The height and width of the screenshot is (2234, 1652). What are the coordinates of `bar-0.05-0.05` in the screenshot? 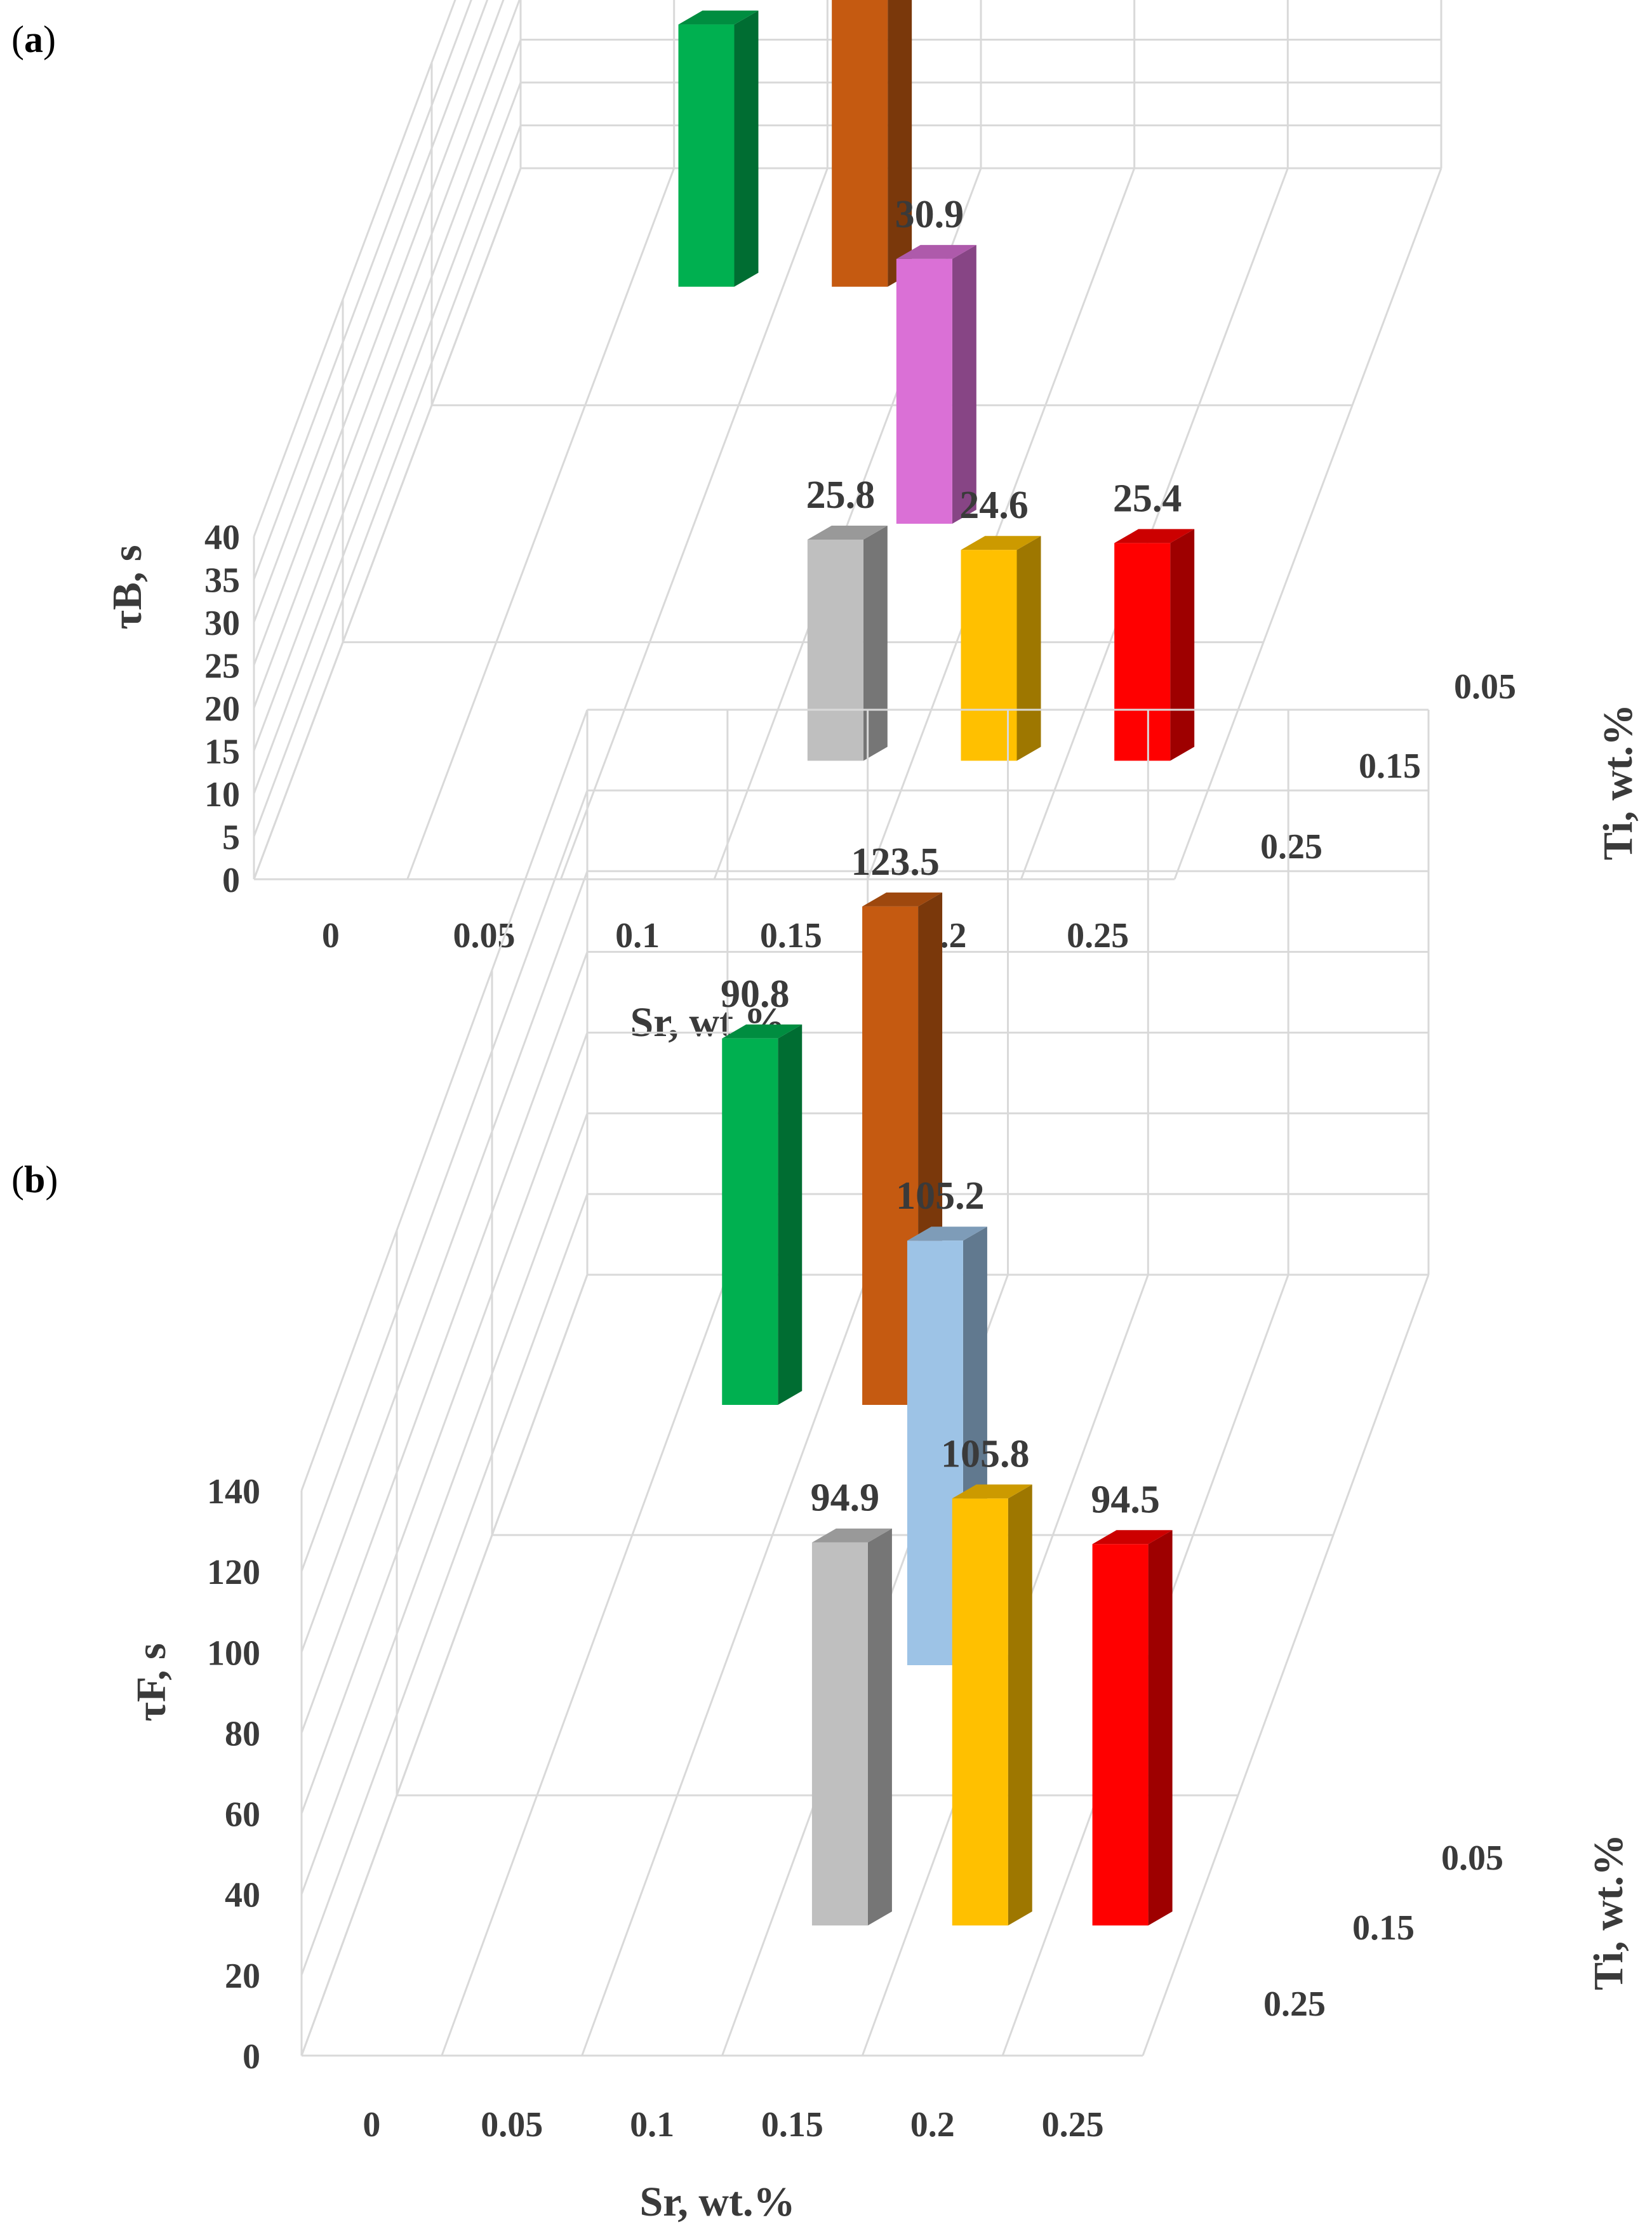 It's located at (718, 148).